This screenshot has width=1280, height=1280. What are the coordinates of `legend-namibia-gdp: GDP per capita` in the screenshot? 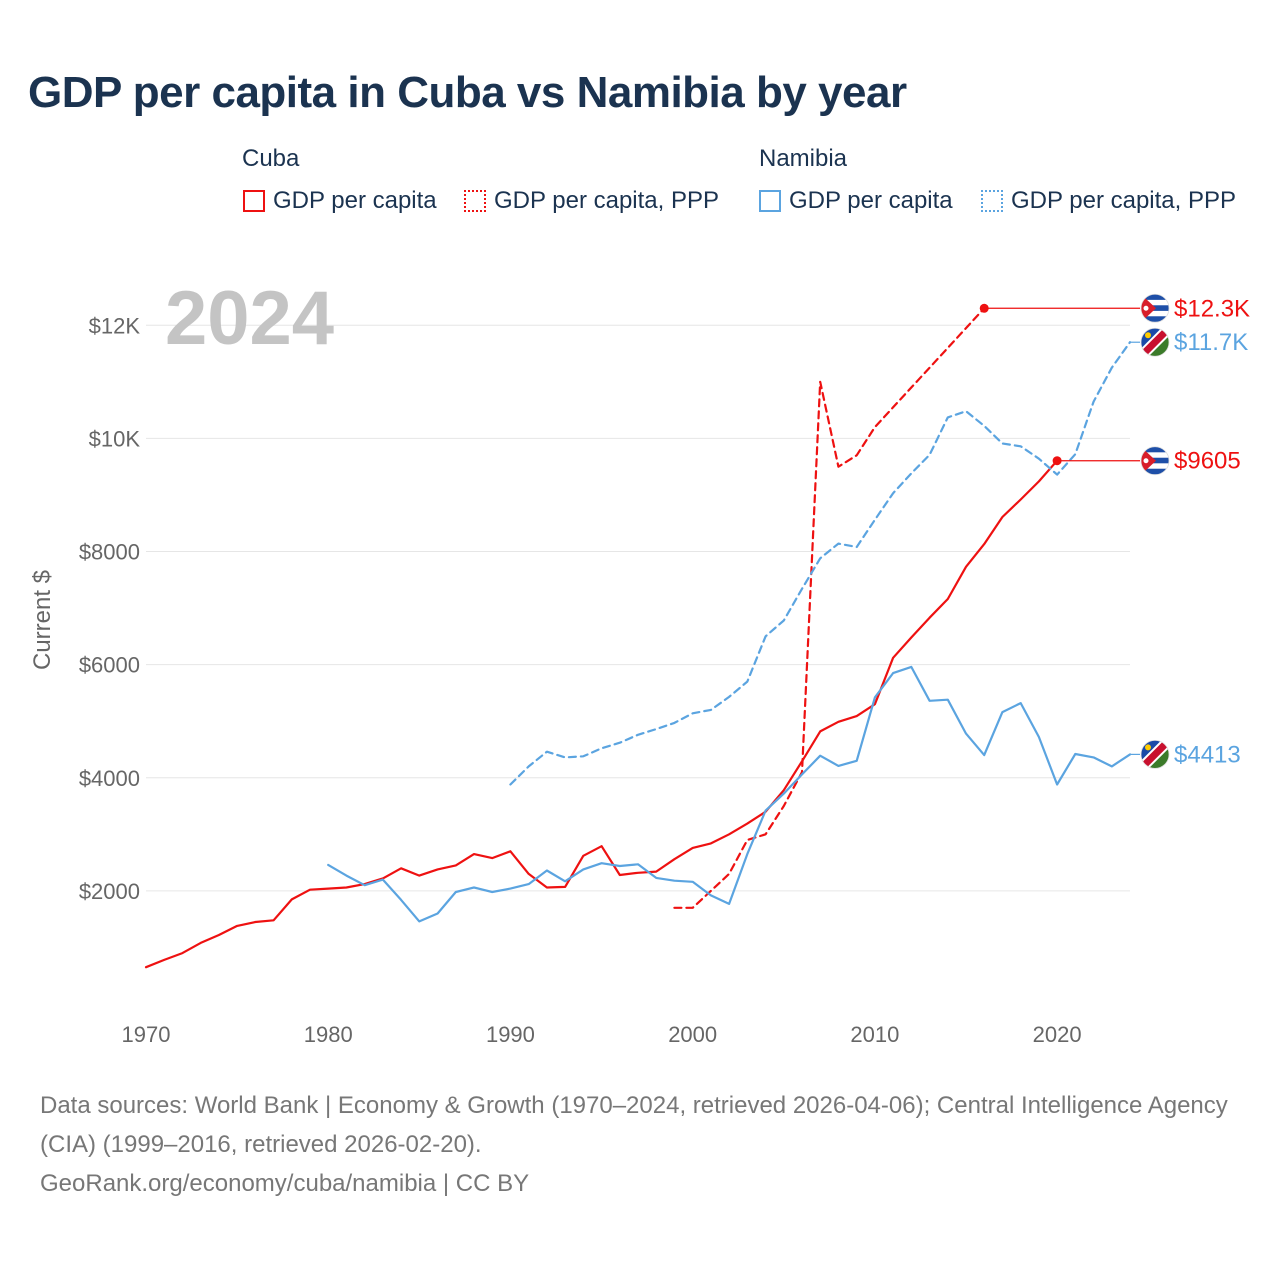 It's located at (856, 201).